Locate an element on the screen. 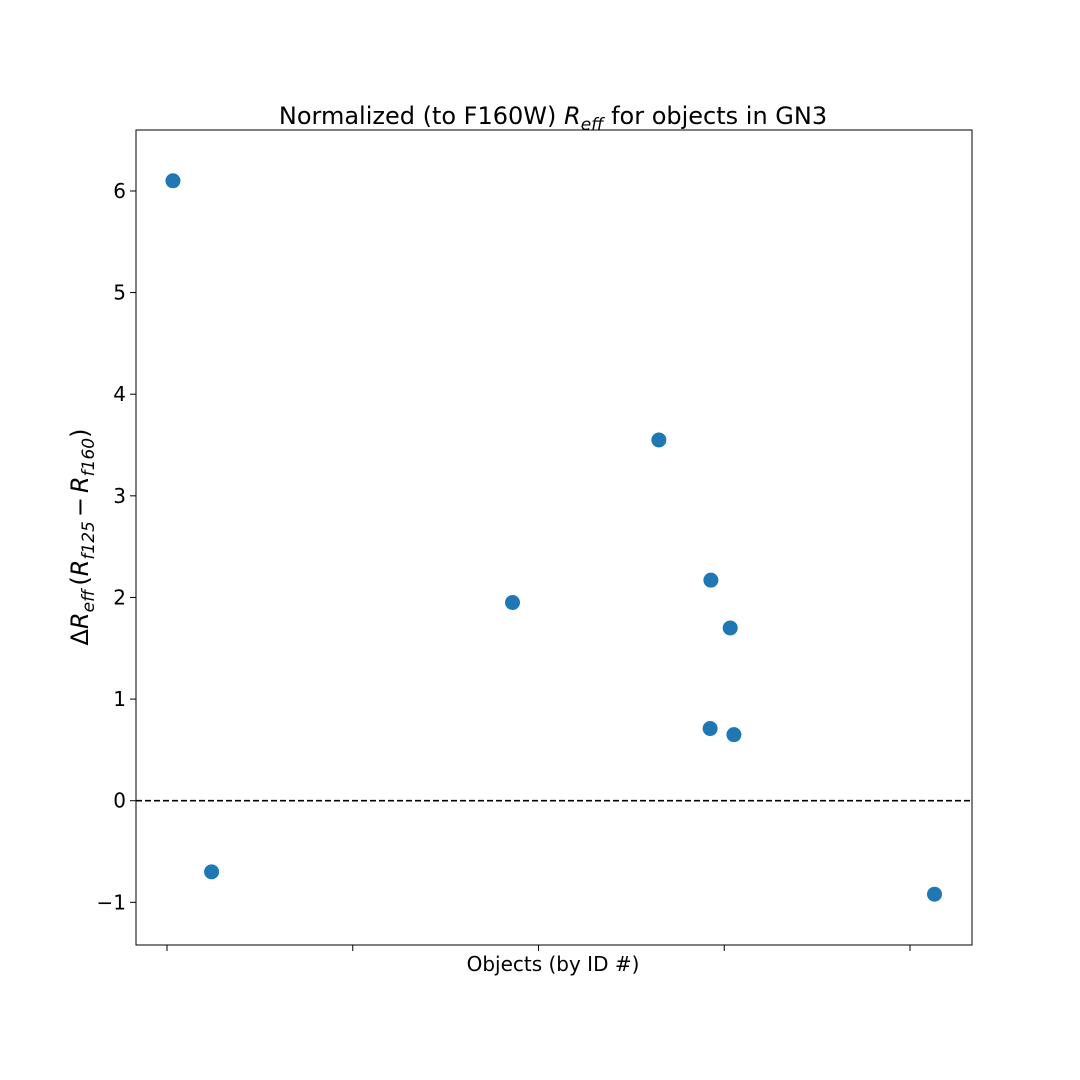 This screenshot has height=1080, width=1080. y-tick-label: −1 is located at coordinates (111, 902).